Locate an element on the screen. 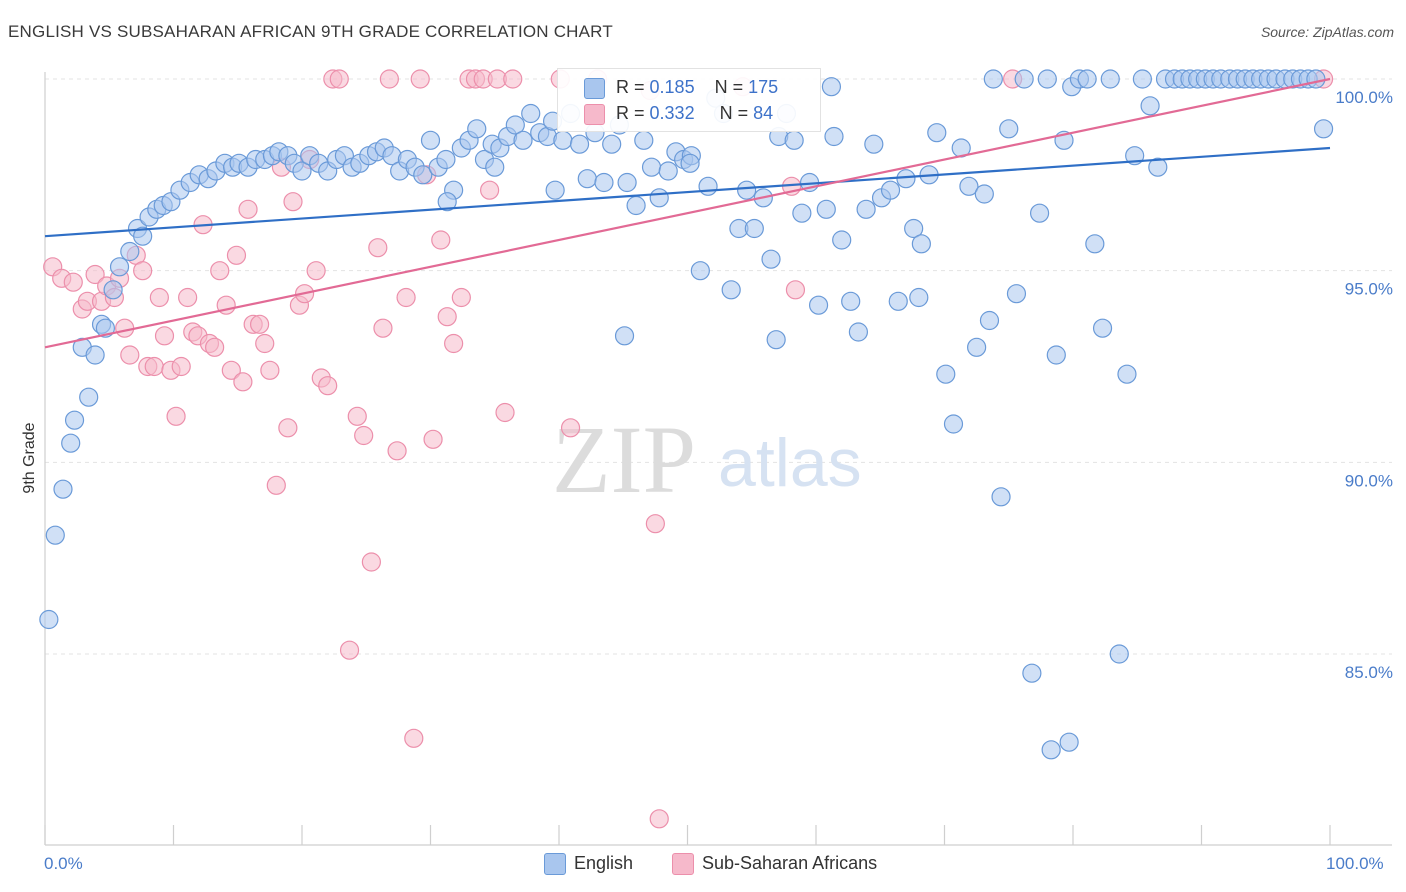 Image resolution: width=1406 pixels, height=892 pixels. y-tick-label: 85.0% is located at coordinates (1369, 672).